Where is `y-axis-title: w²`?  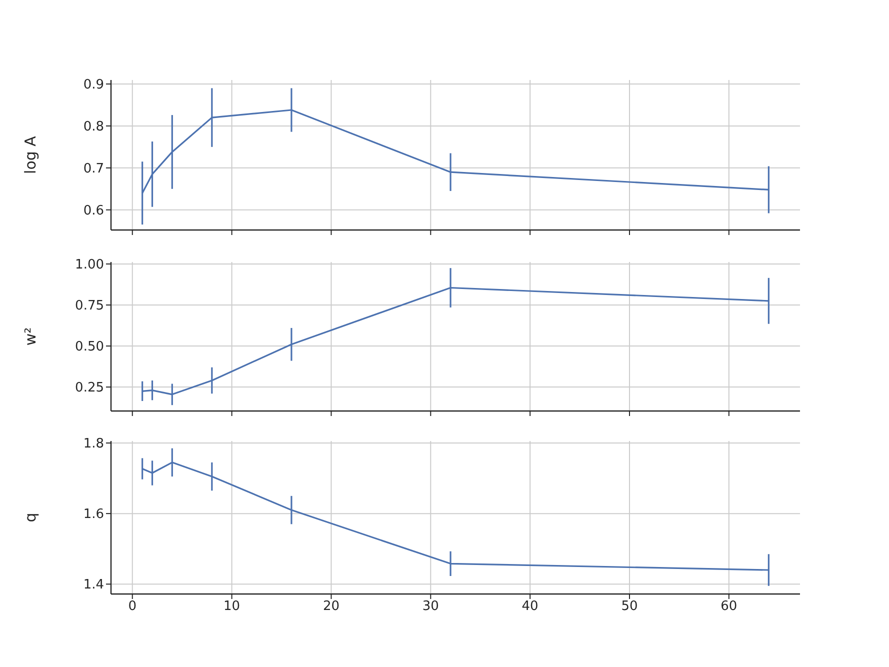
y-axis-title: w² is located at coordinates (30, 336).